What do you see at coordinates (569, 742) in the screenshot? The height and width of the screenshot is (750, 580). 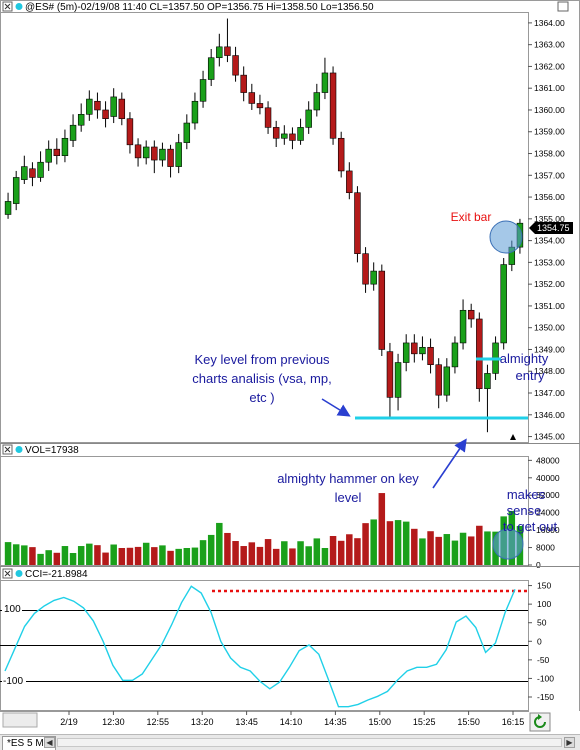 I see `scroll-right-button: ▶` at bounding box center [569, 742].